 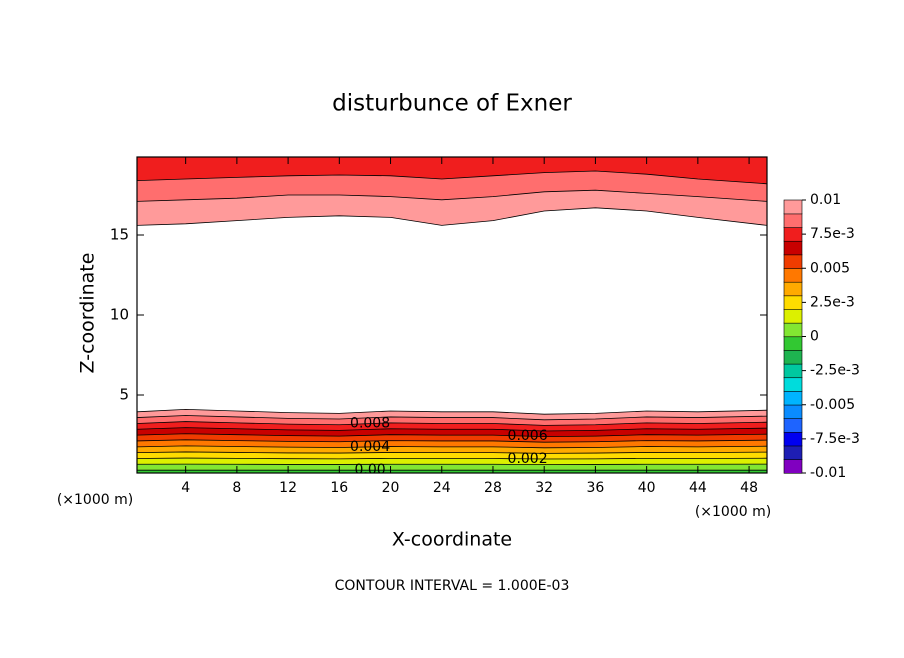 What do you see at coordinates (236, 488) in the screenshot?
I see `x-tick-label: 8` at bounding box center [236, 488].